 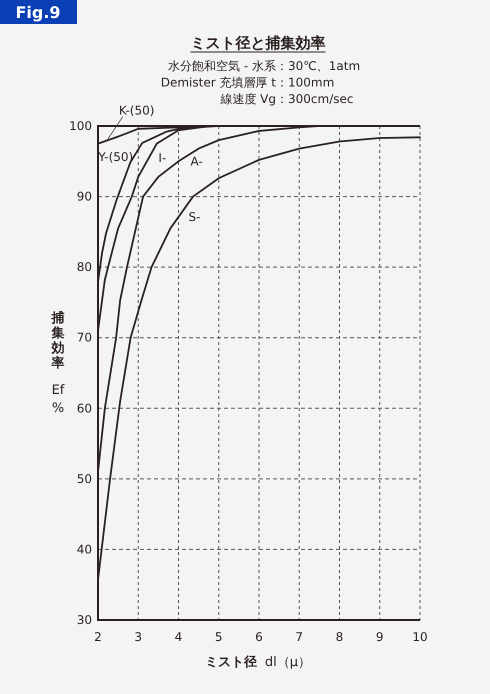 What do you see at coordinates (84, 197) in the screenshot?
I see `y-tick-label: 90` at bounding box center [84, 197].